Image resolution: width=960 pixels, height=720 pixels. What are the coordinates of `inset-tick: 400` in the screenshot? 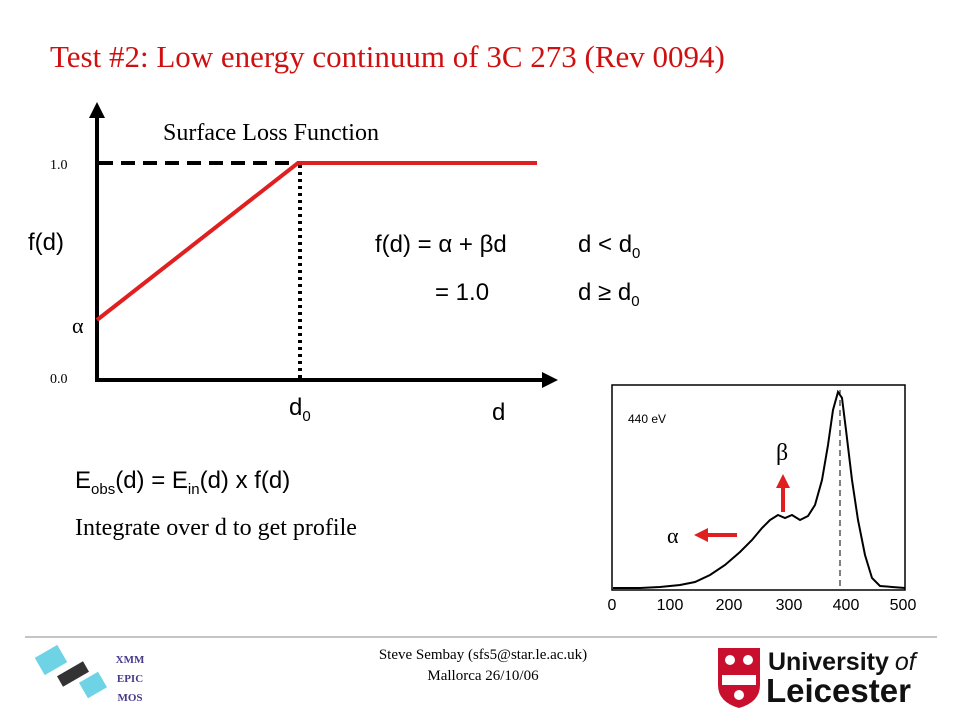 It's located at (846, 605).